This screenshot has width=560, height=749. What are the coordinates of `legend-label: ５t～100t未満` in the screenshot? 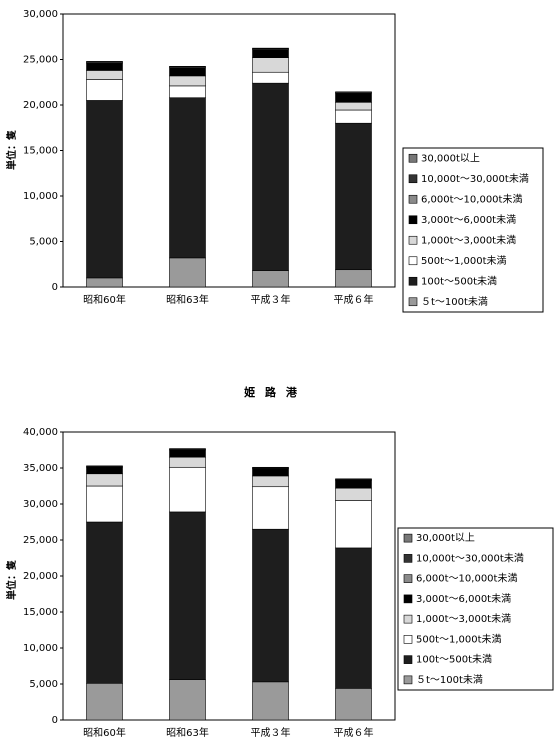 It's located at (454, 302).